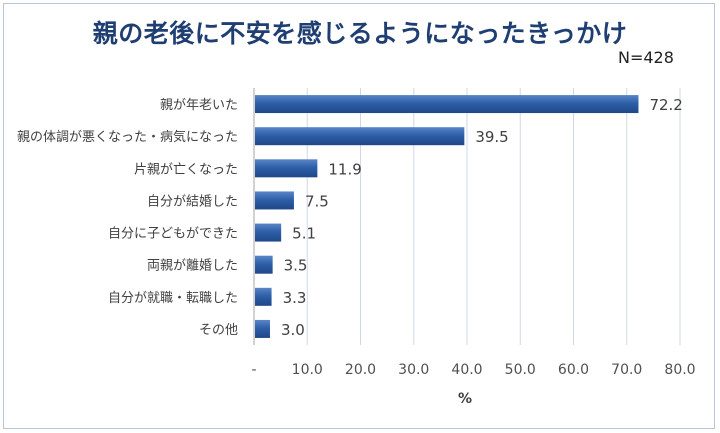 The image size is (720, 433). I want to click on x-tick-label: 60.0, so click(573, 370).